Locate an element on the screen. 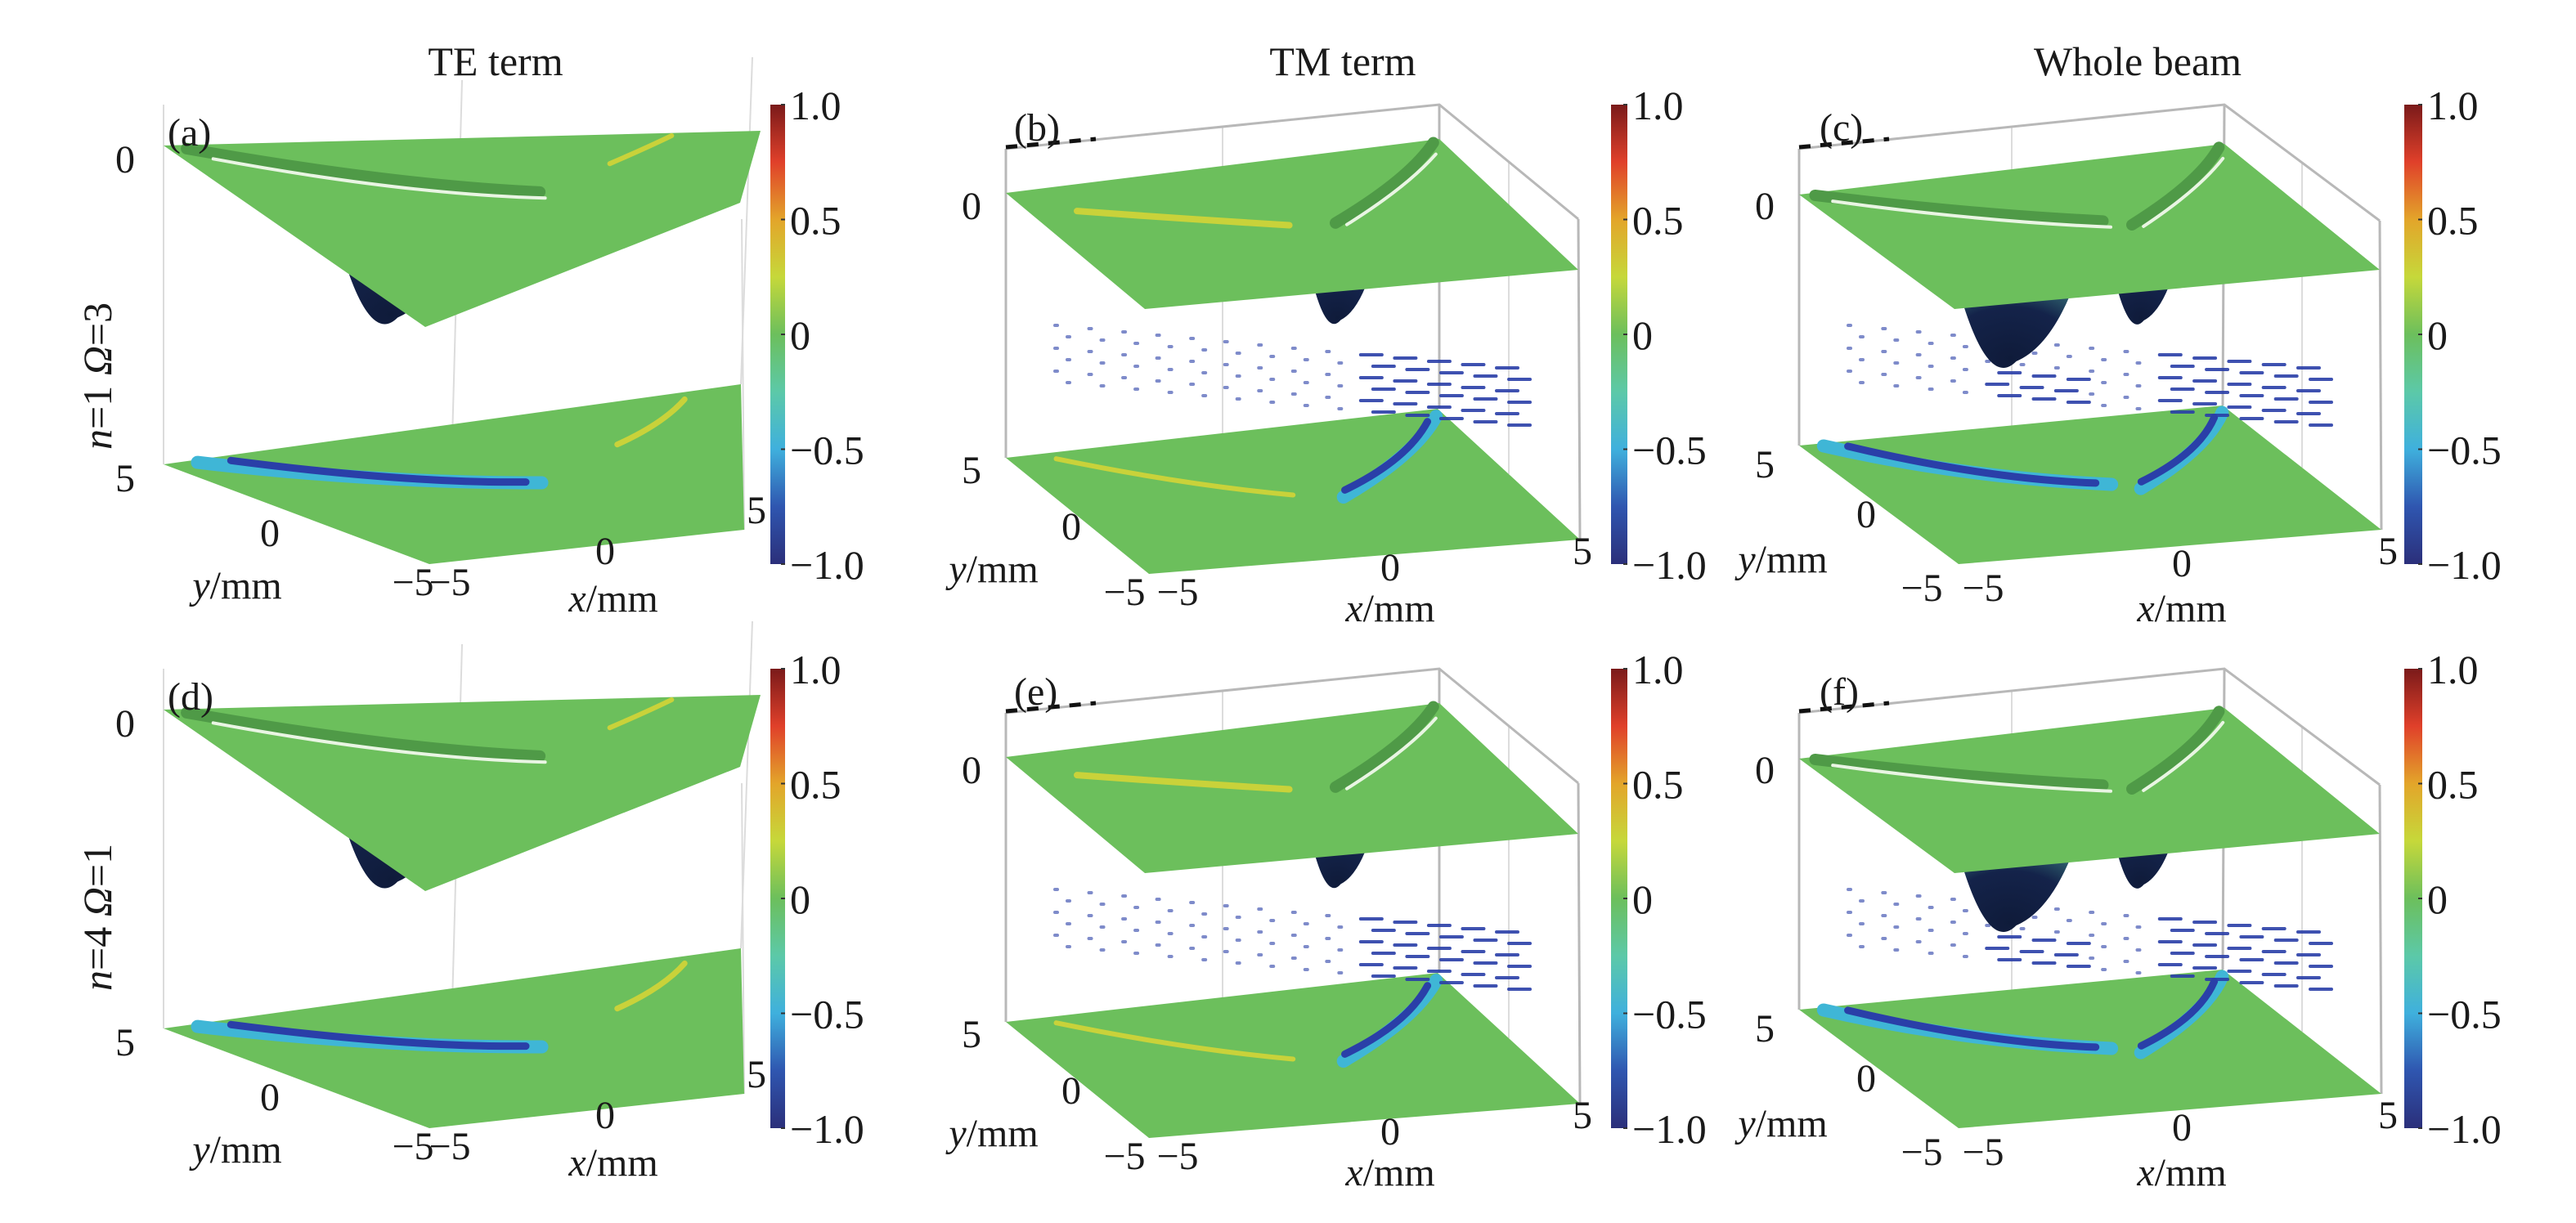  stripe-left-faint is located at coordinates (1174, 477).